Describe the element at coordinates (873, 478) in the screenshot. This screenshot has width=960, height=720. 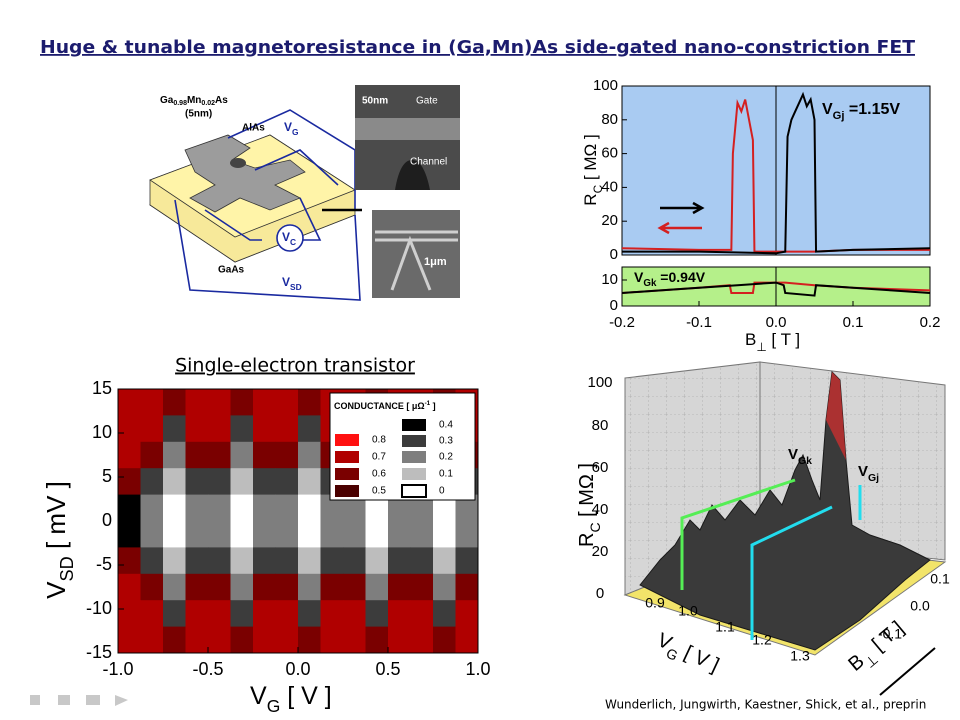
I see `text-part: Gj` at that location.